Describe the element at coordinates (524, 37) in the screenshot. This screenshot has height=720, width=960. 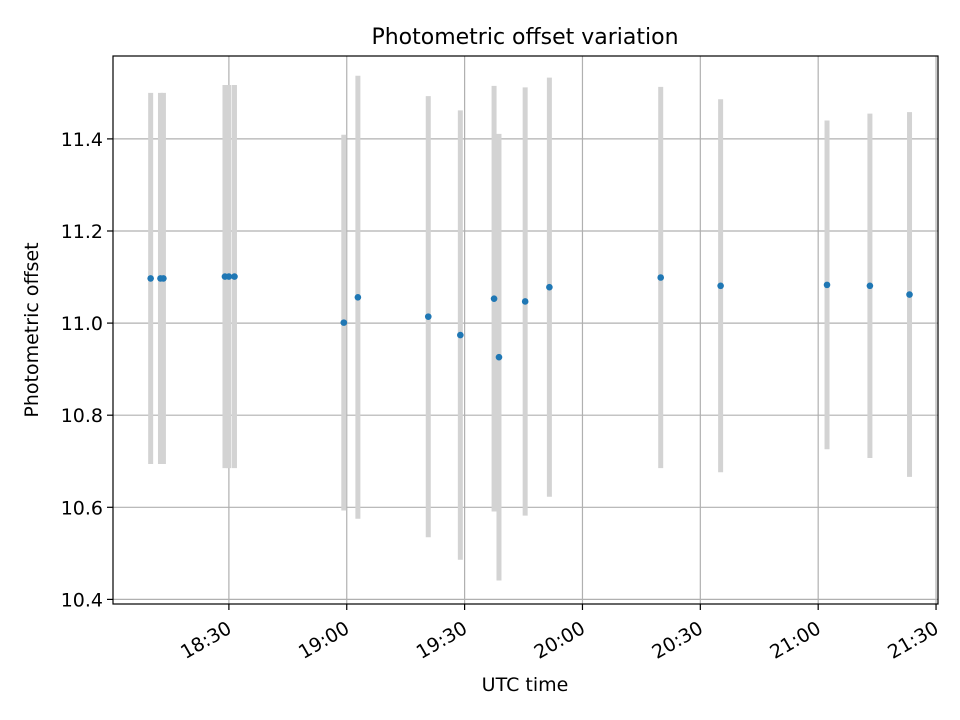
I see `chart-title: Photometric offset variation` at that location.